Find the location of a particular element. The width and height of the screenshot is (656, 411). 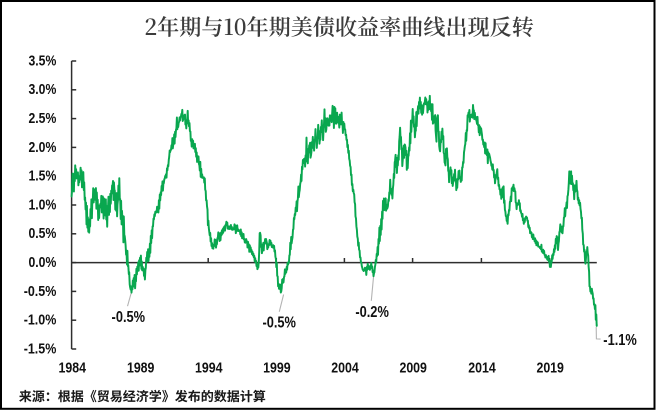

svg-text: 1989 is located at coordinates (141, 367).